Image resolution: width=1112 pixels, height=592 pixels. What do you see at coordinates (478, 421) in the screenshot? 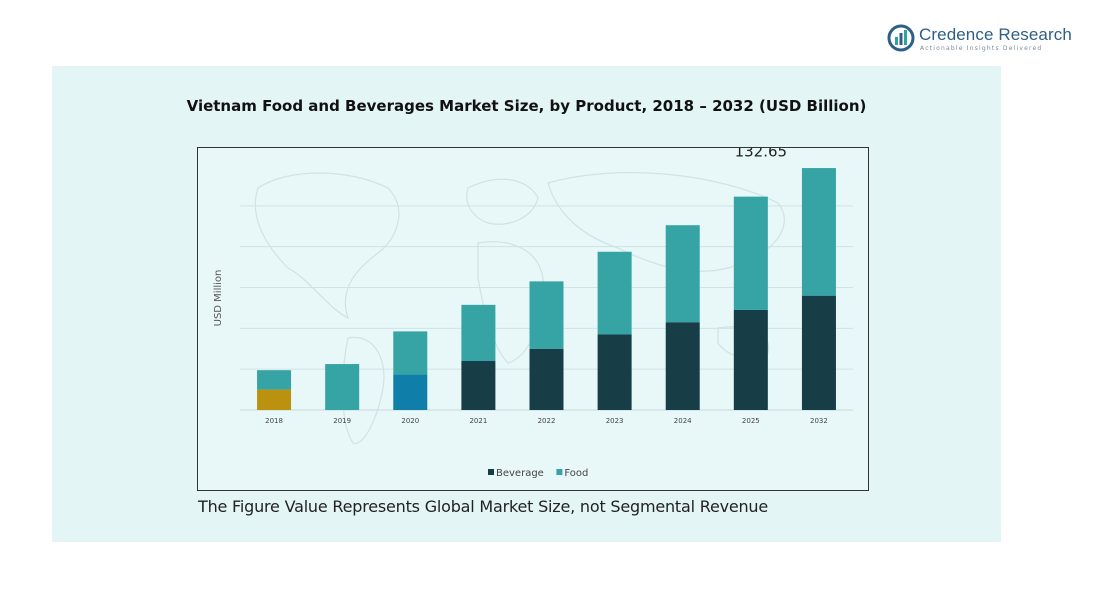
I see `x-tick-label: 2021` at bounding box center [478, 421].